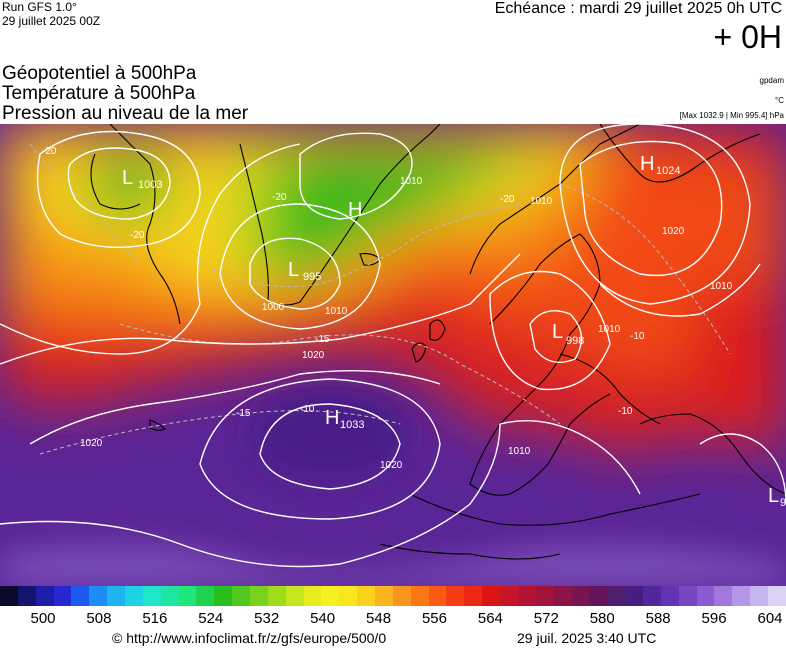 The width and height of the screenshot is (786, 648). What do you see at coordinates (273, 307) in the screenshot?
I see `isobar-label: 1000` at bounding box center [273, 307].